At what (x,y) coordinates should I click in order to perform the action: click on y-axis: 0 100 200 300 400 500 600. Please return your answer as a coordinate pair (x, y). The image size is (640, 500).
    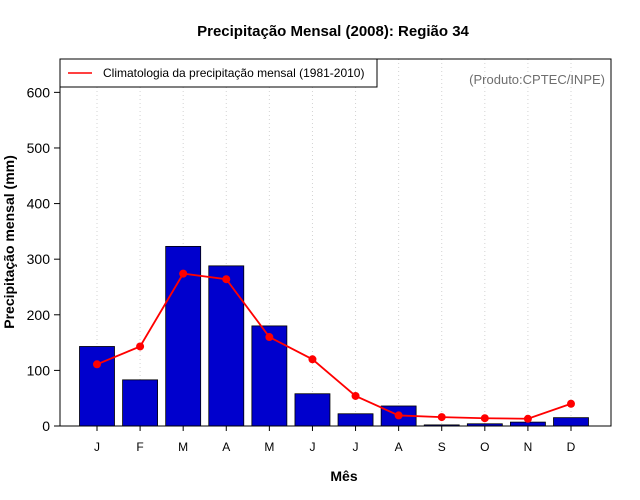
    Looking at the image, I should click on (43, 259).